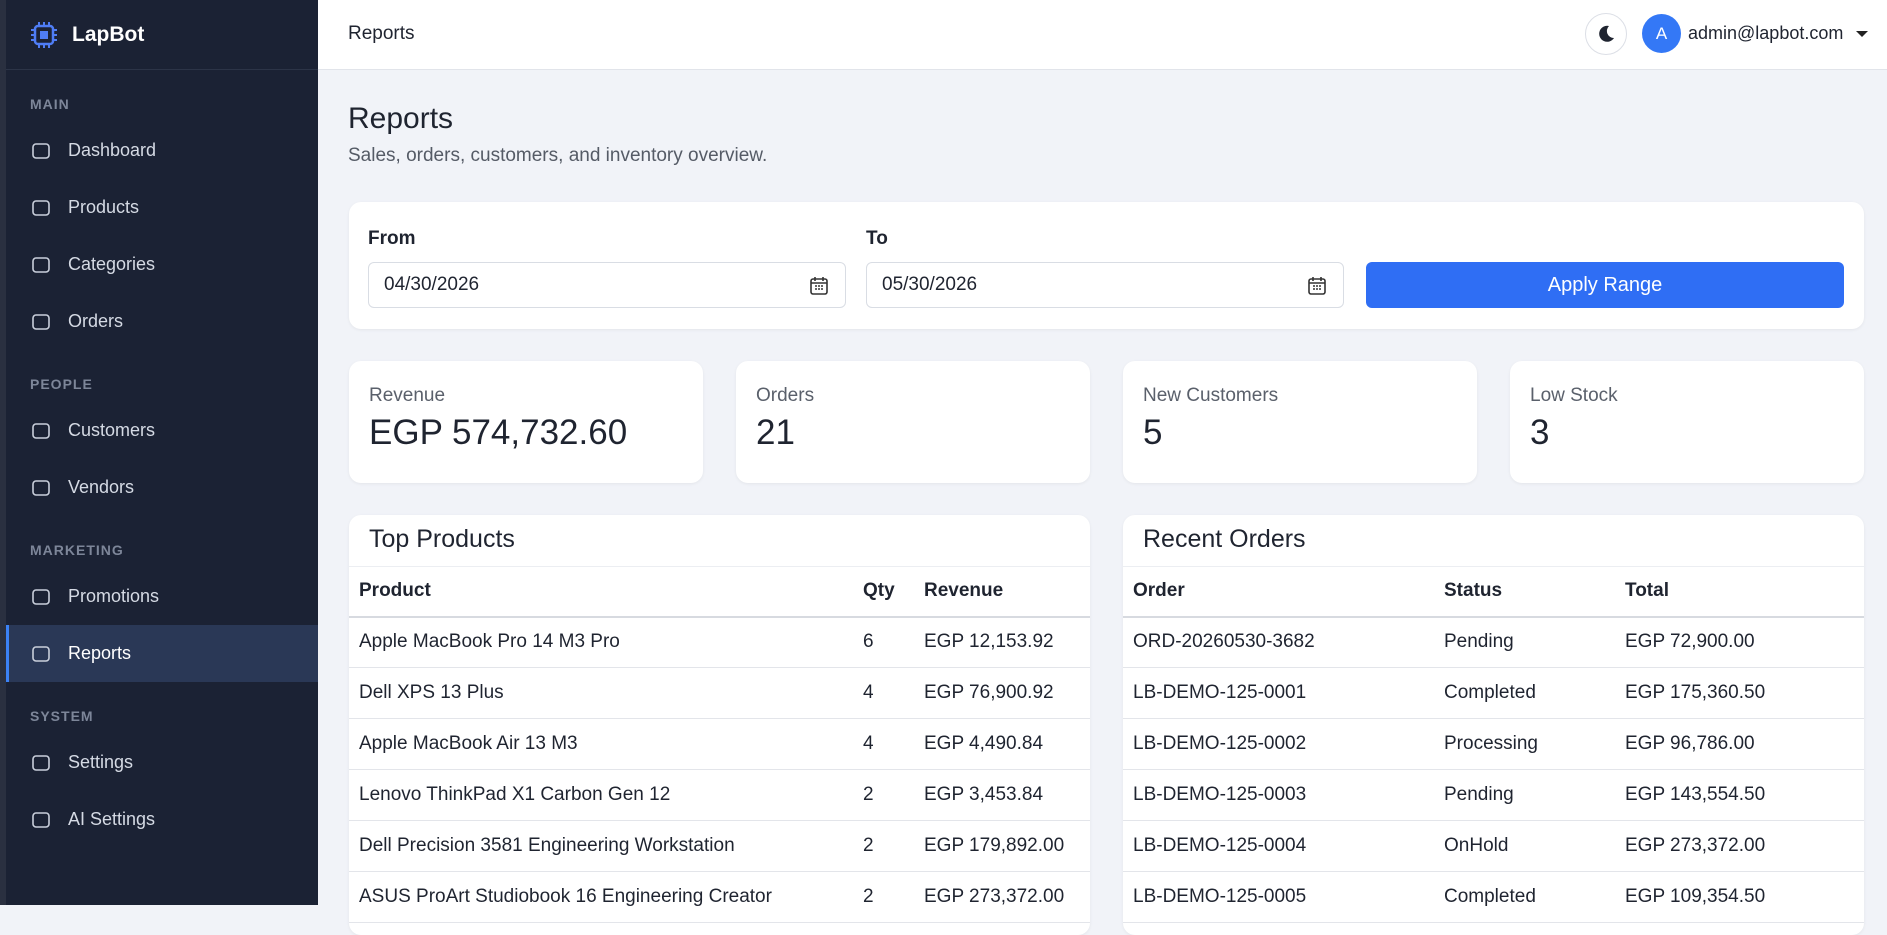  I want to click on row: ORD-20260530-3682 Pending EGP 72,900.00, so click(1493, 642).